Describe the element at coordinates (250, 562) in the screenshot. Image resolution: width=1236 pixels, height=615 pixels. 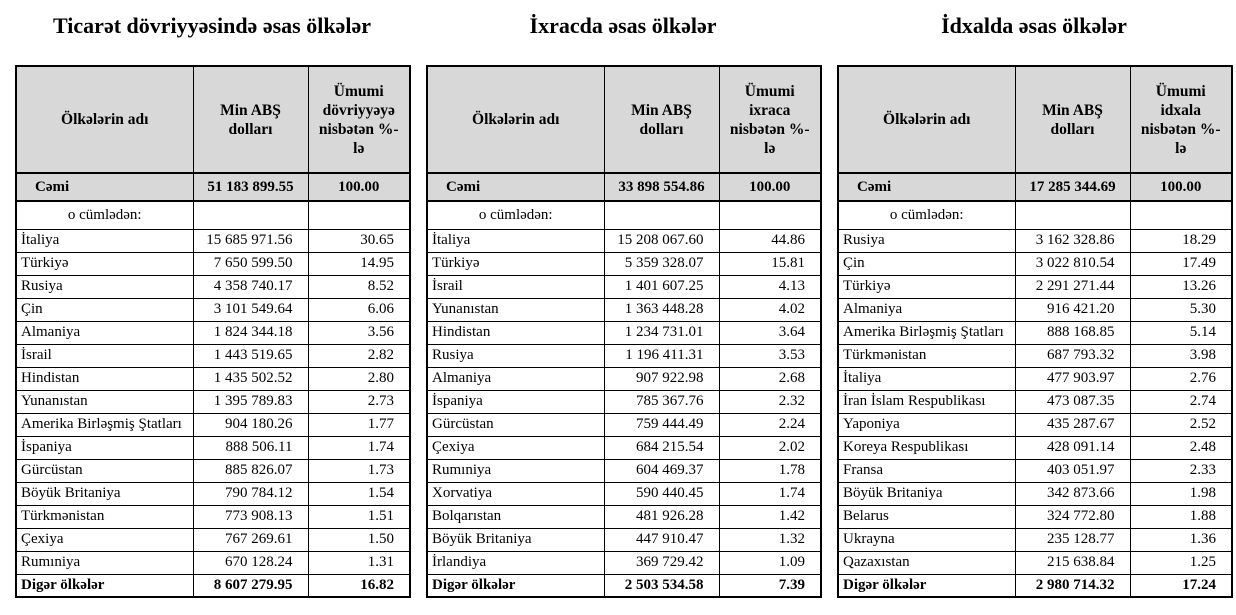
I see `amount-value: 670 128.24` at that location.